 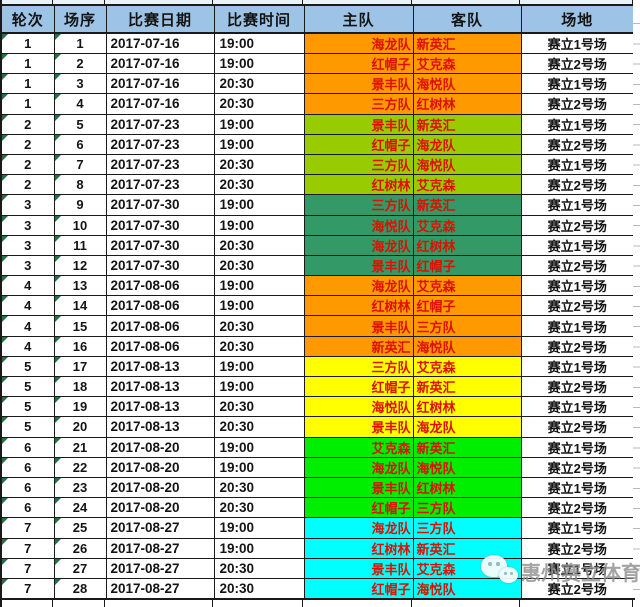 I want to click on cell-away: 海悦队, so click(x=467, y=84).